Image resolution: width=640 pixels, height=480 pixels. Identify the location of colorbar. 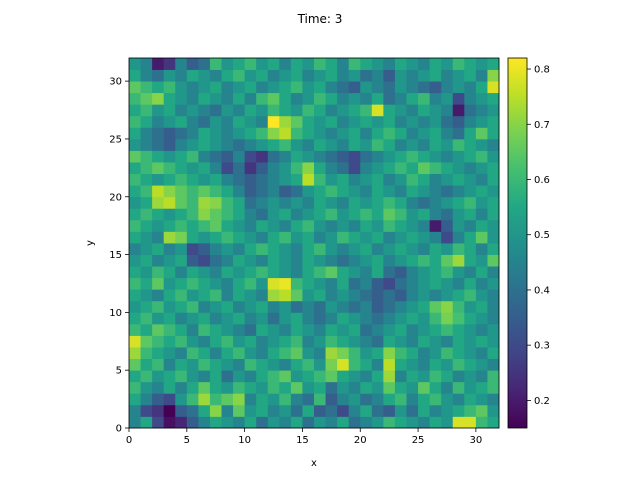
(517, 243).